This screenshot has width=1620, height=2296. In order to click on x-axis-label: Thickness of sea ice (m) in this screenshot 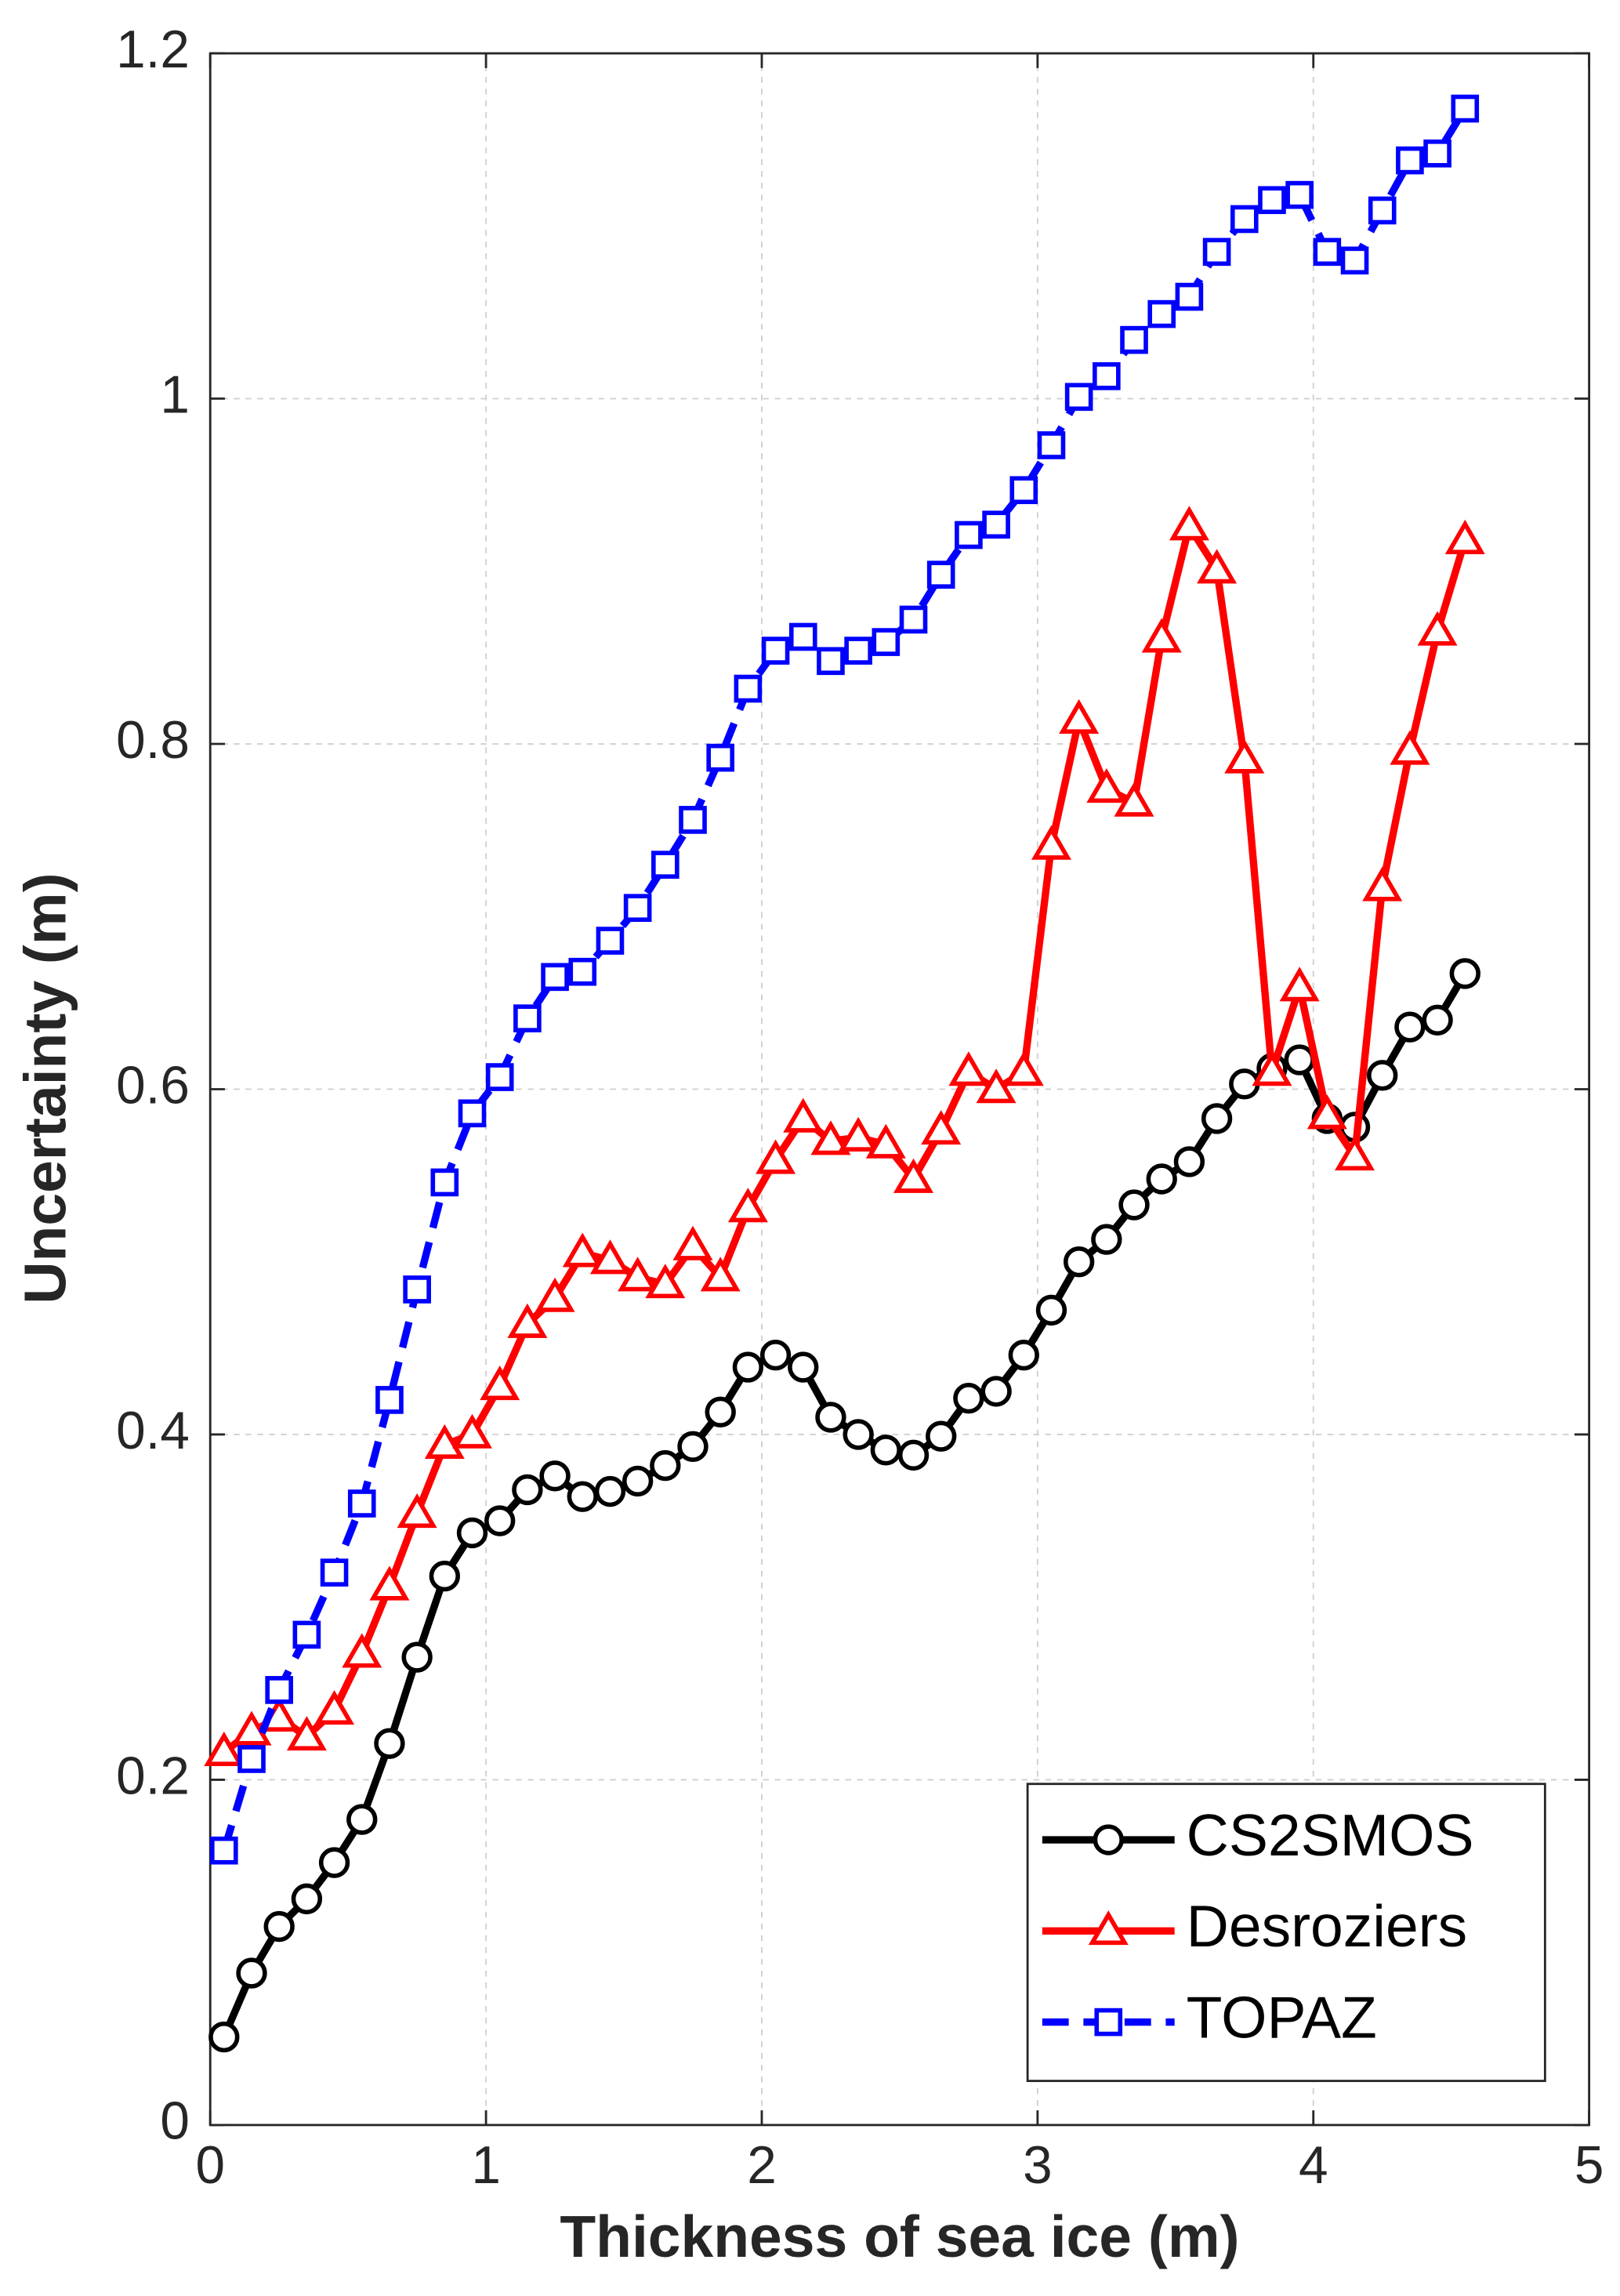, I will do `click(899, 2236)`.